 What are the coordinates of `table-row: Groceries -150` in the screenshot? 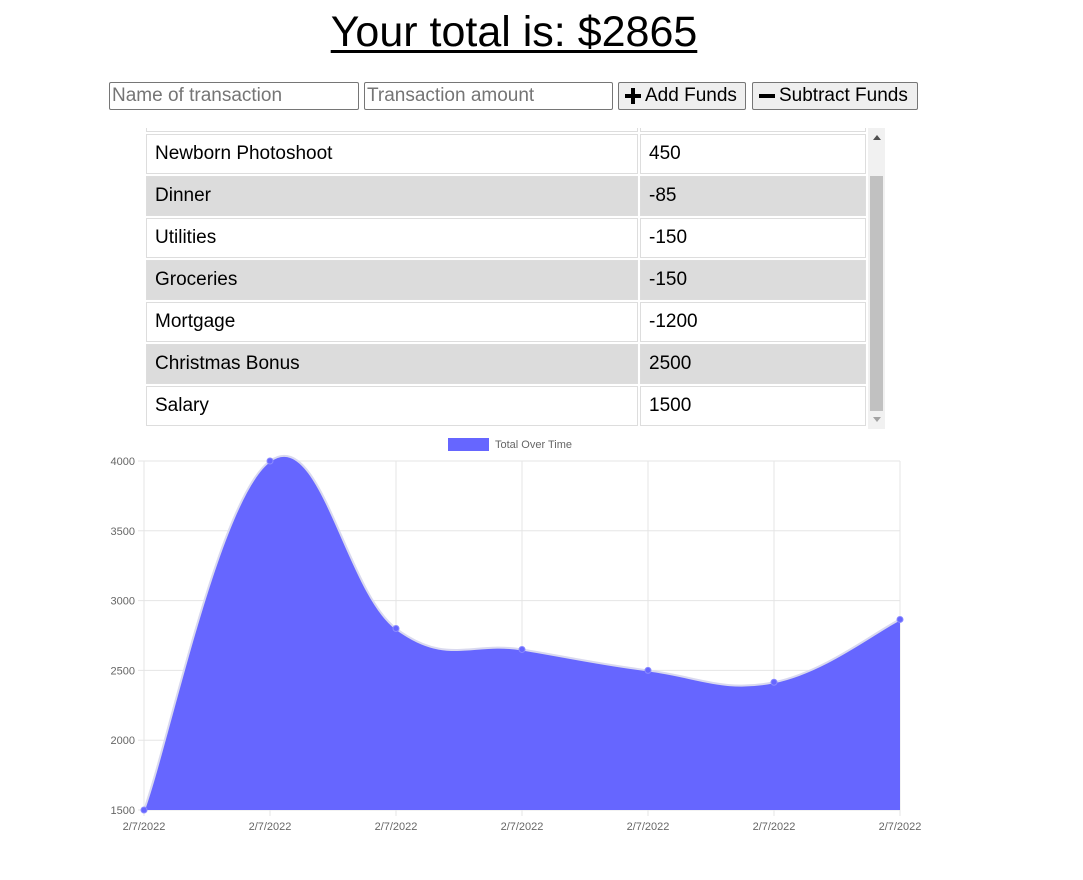 It's located at (506, 280).